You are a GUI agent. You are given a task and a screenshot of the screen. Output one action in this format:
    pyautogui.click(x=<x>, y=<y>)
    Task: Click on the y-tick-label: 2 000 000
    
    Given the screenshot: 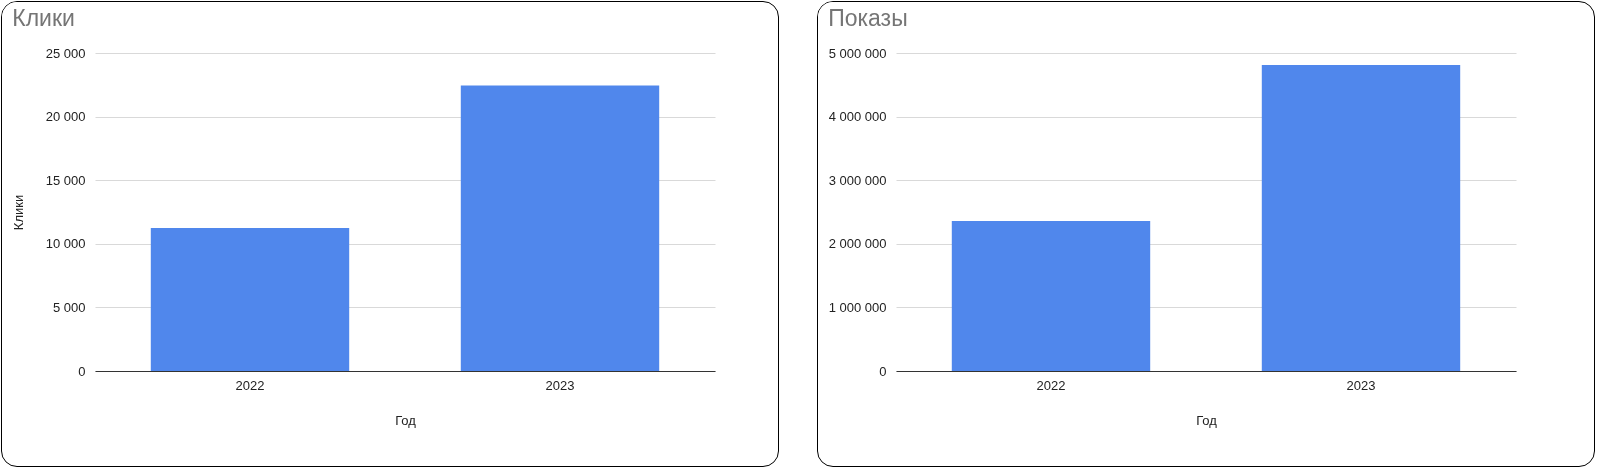 What is the action you would take?
    pyautogui.click(x=857, y=244)
    